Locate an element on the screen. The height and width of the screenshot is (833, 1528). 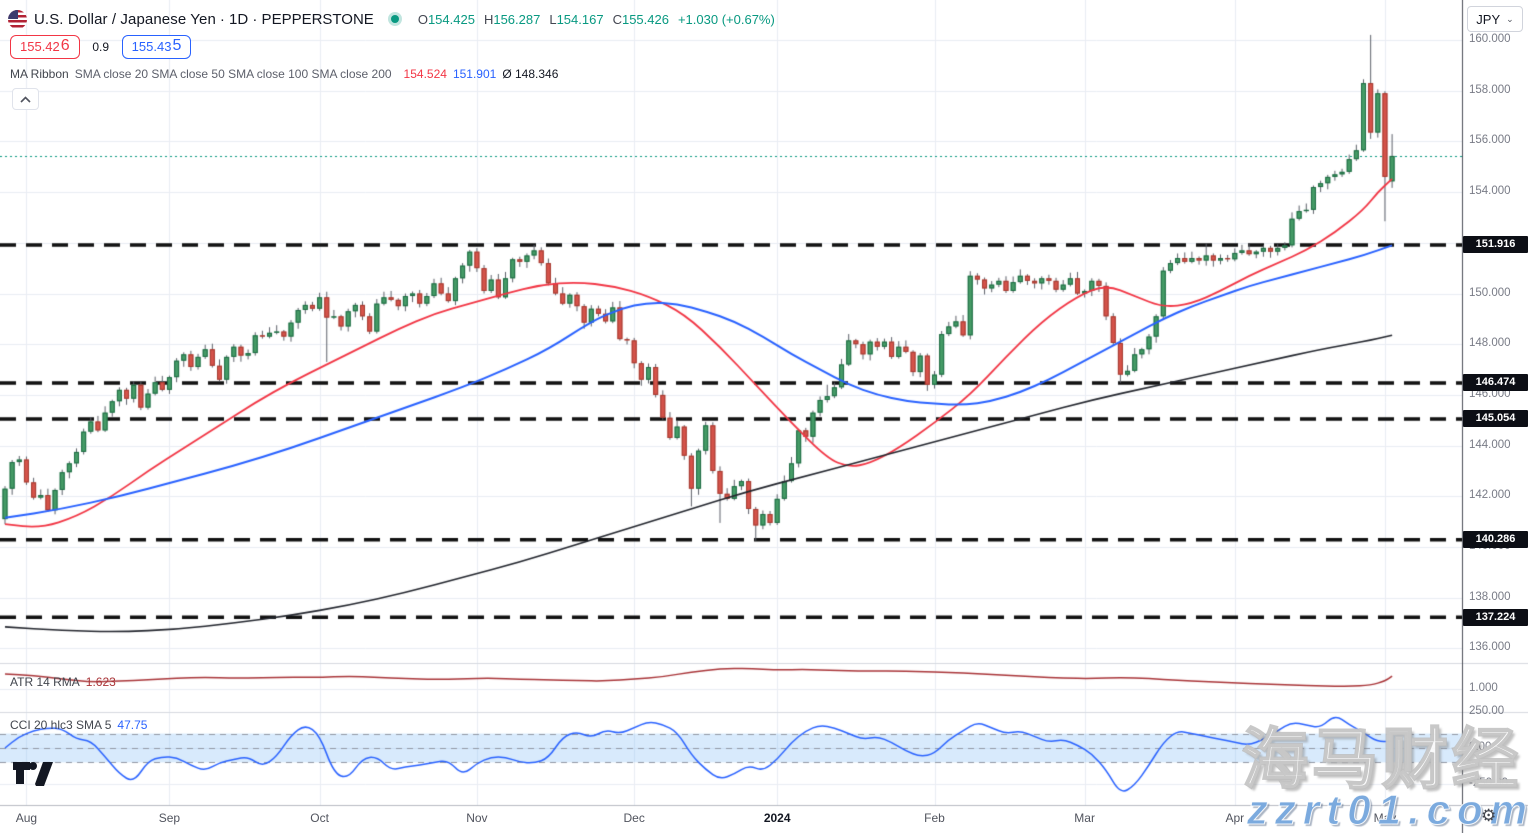
timezone-settings-gear-icon: ⚙ is located at coordinates (1489, 815).